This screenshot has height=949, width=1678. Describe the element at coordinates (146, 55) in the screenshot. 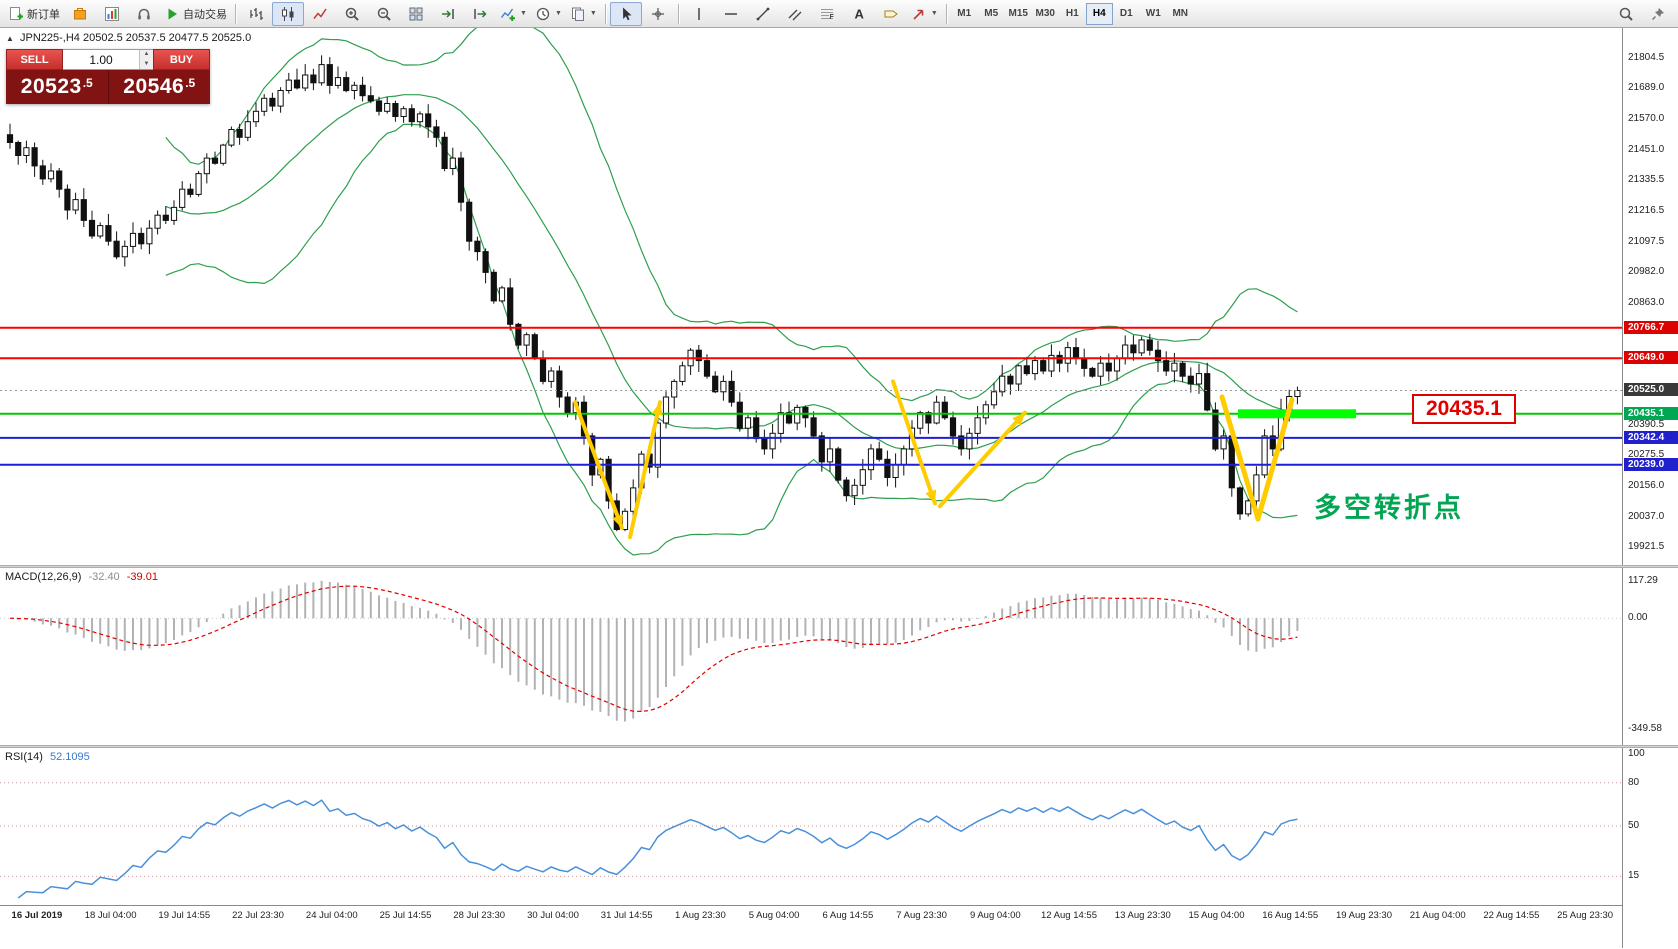

I see `volume-up-icon: ▲` at that location.